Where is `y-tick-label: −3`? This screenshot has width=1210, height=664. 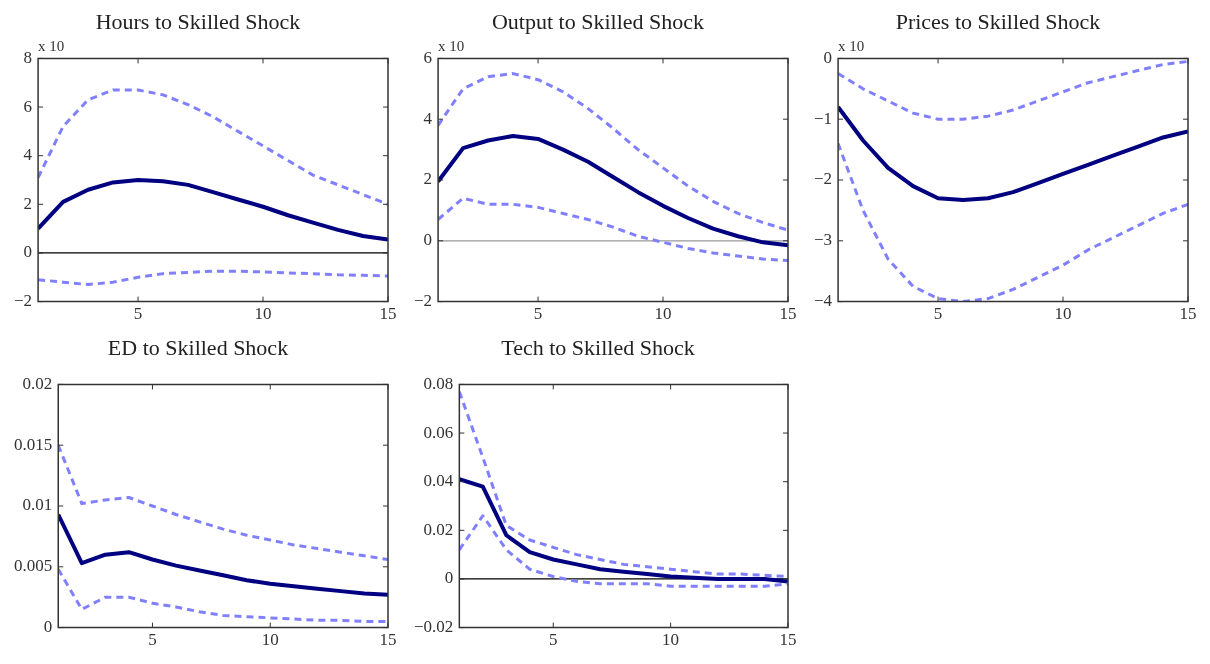 y-tick-label: −3 is located at coordinates (823, 240).